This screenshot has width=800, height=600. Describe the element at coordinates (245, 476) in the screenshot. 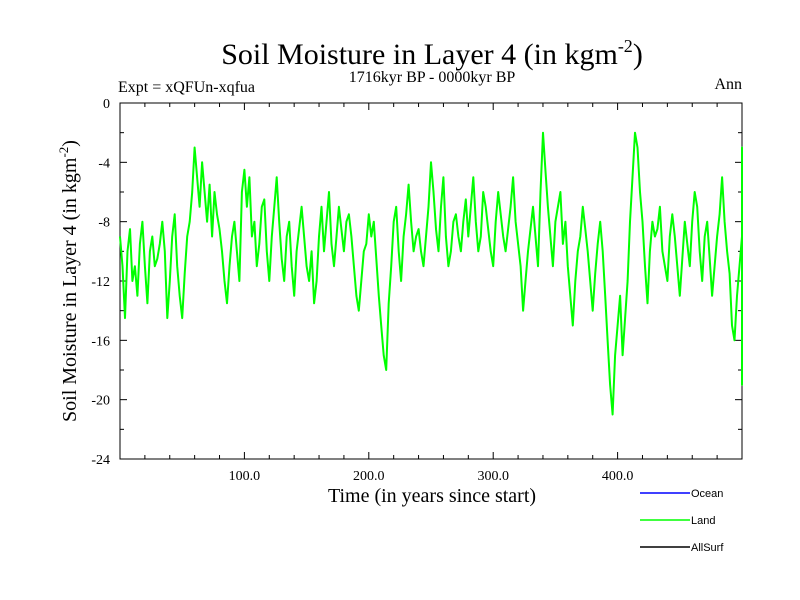

I see `x-tick-label: 100.0` at that location.